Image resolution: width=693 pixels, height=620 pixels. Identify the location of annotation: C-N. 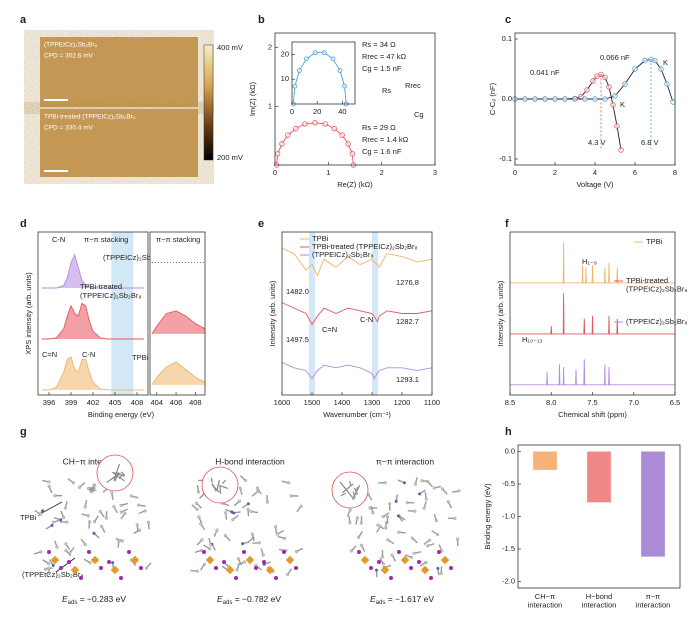
(366, 319).